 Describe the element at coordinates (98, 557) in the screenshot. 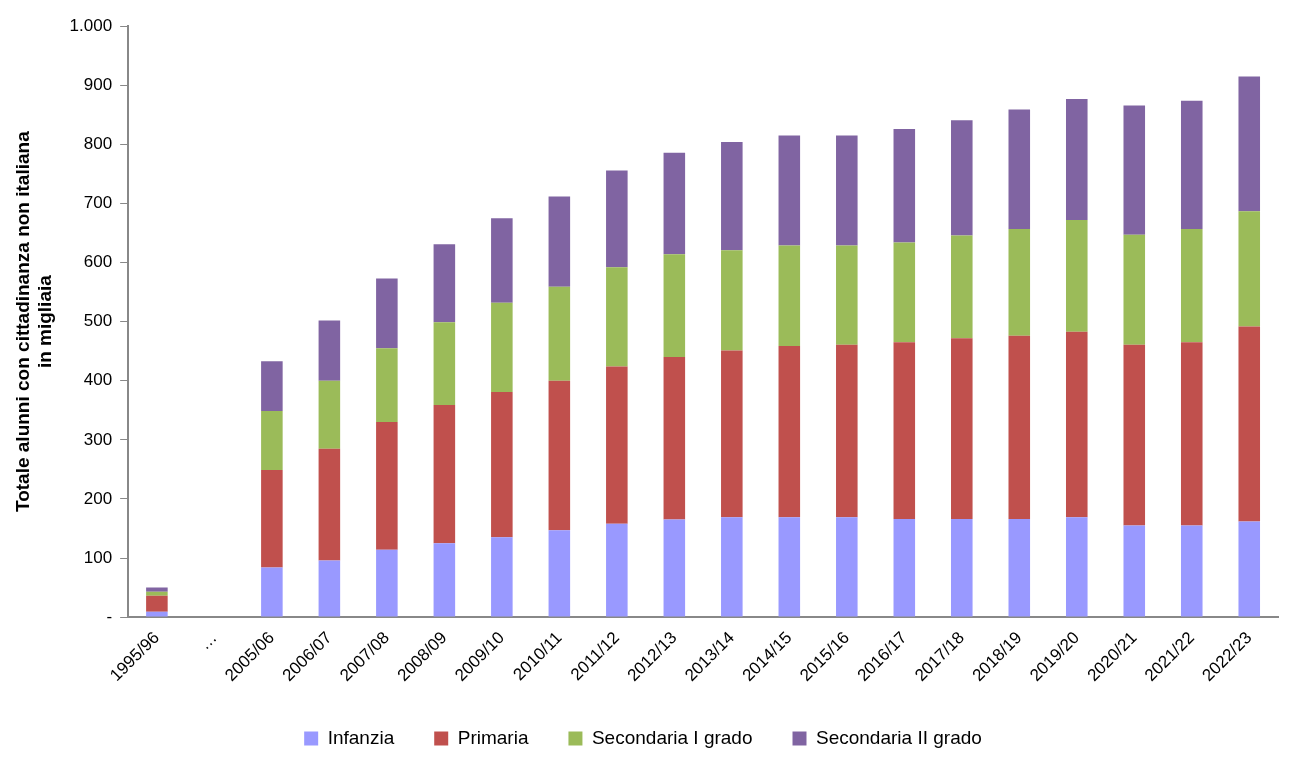

I see `y-tick-label: 100` at that location.